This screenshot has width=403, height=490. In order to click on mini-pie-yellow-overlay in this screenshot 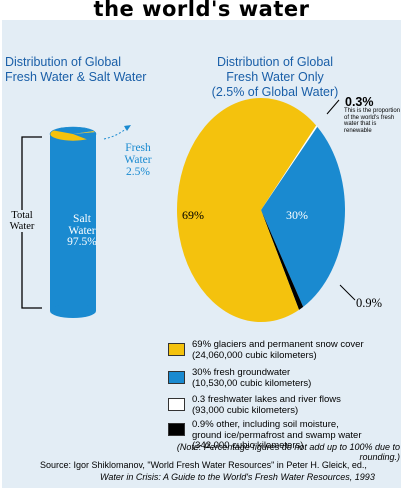, I will do `click(69, 135)`.